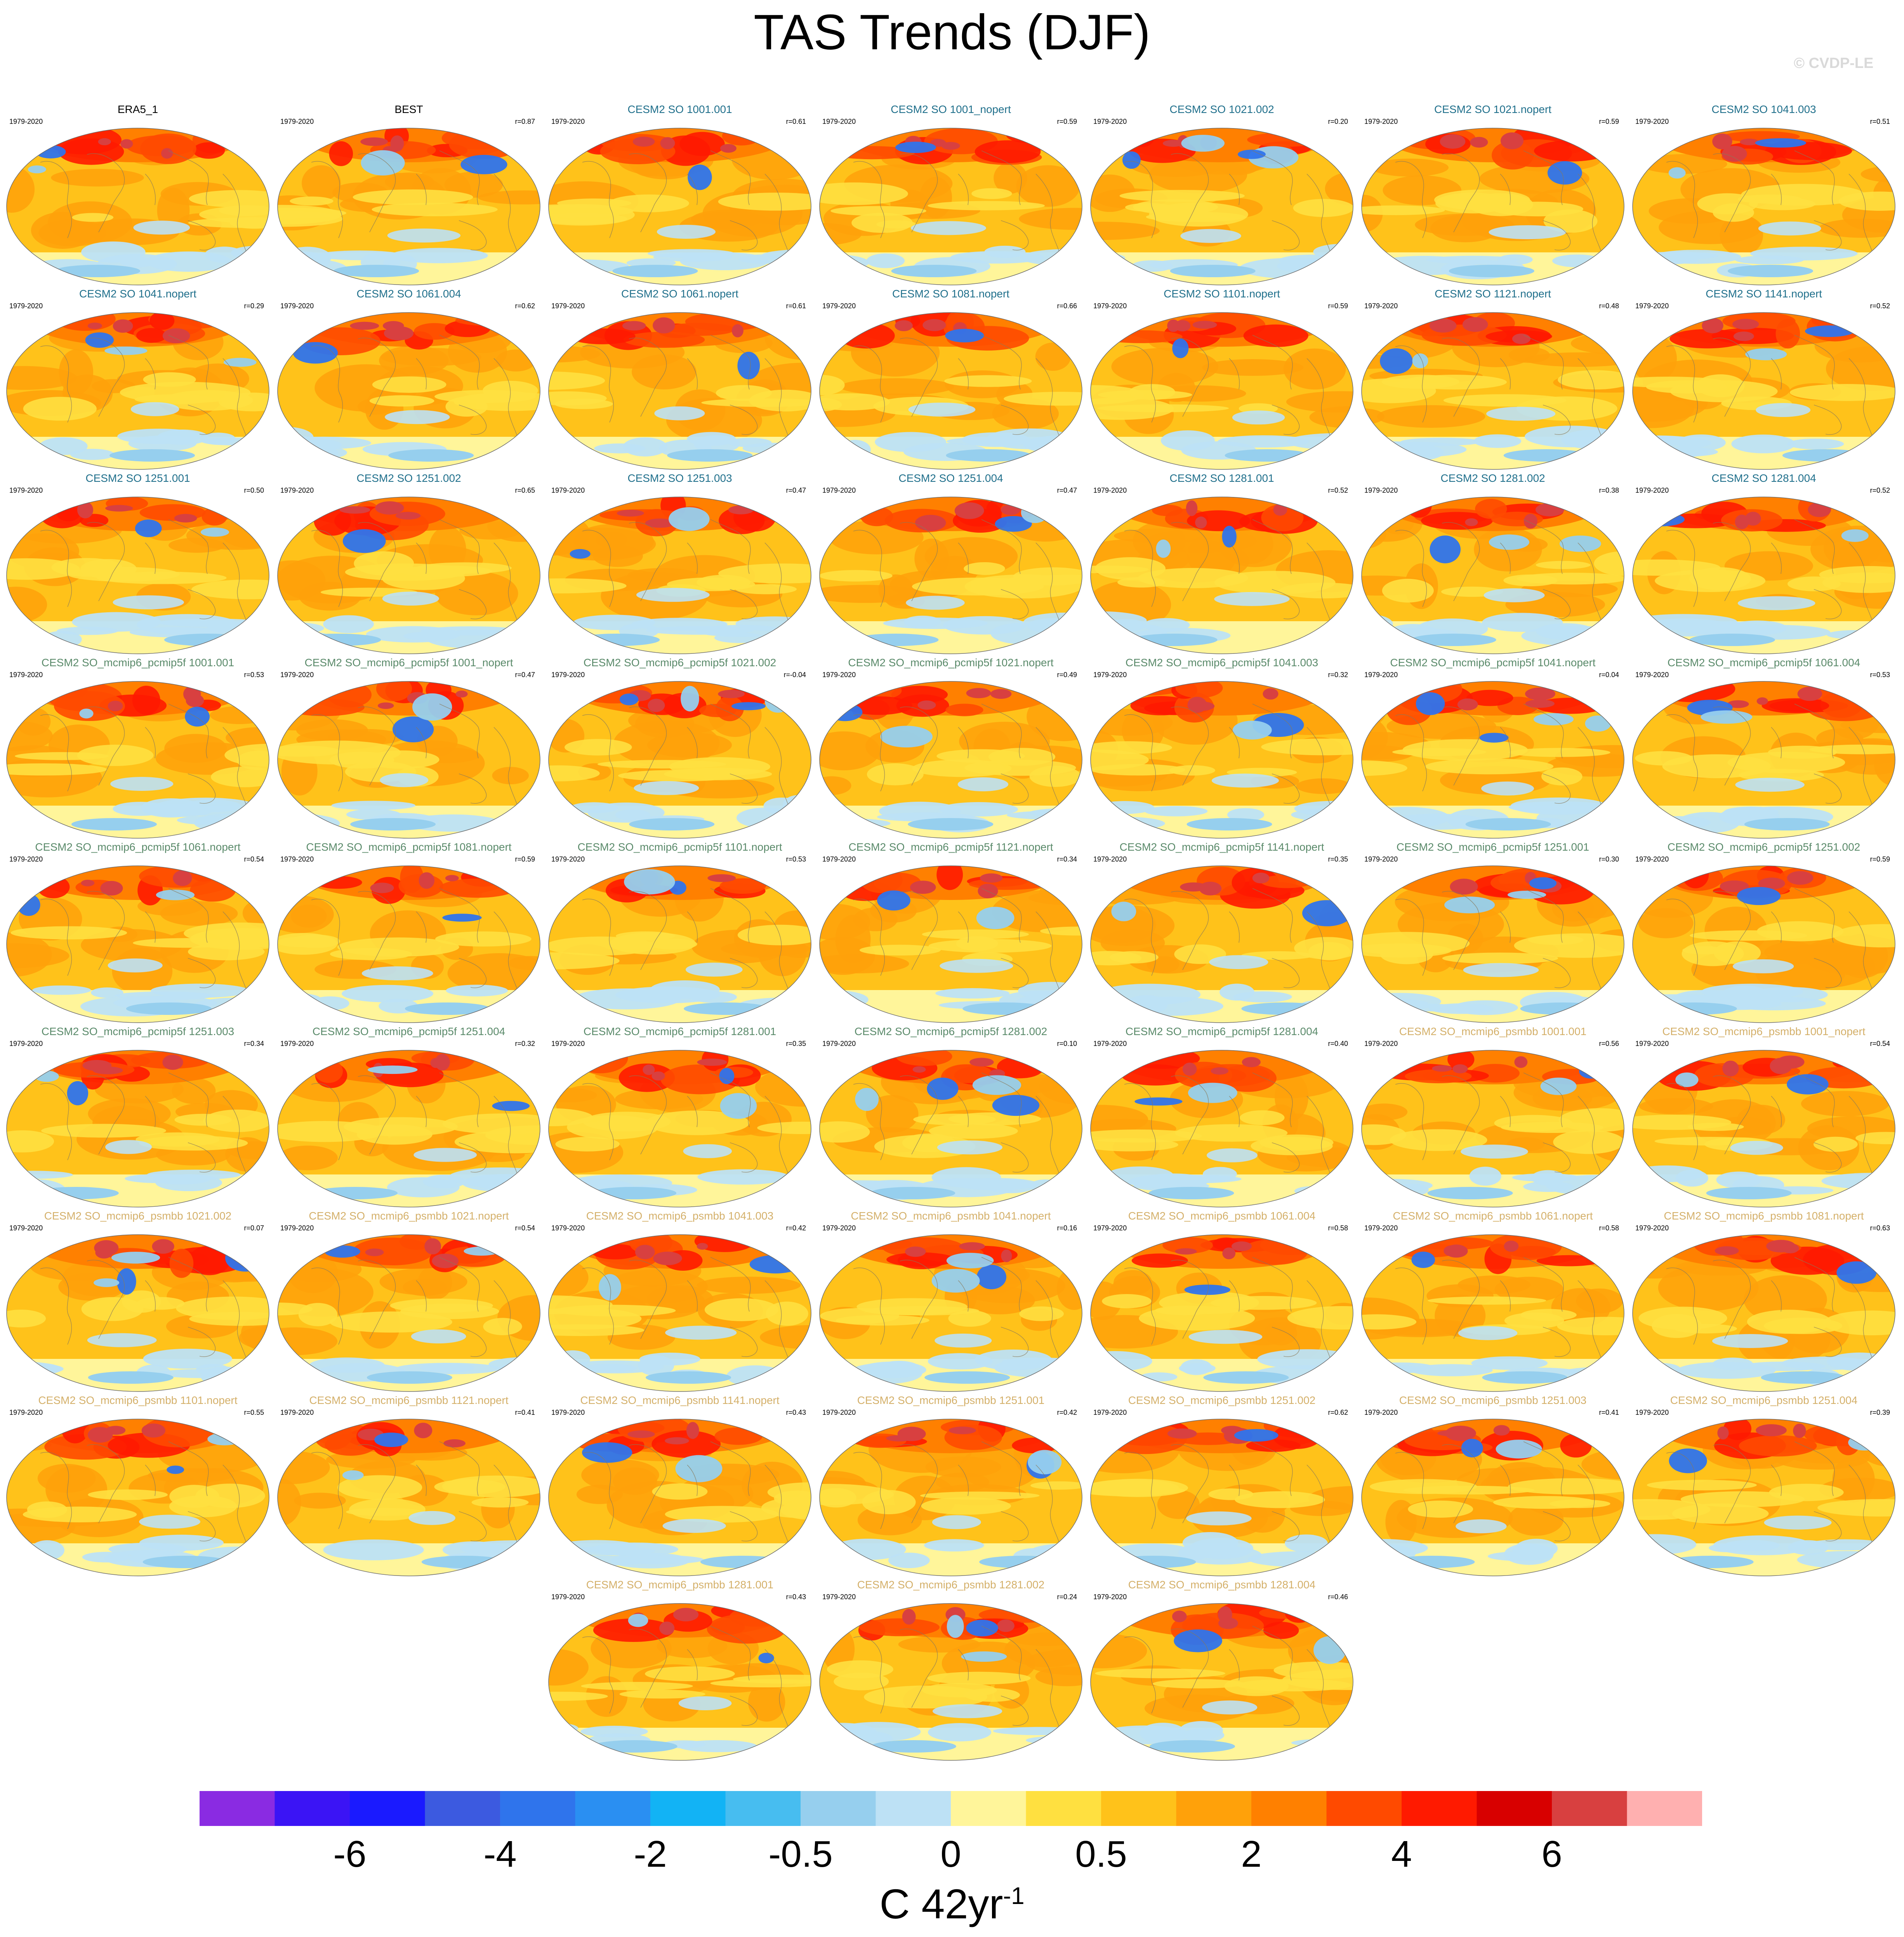  I want to click on panel-title: CESM2 SO_mcmip6_pcmip5f 1251.002, so click(1764, 847).